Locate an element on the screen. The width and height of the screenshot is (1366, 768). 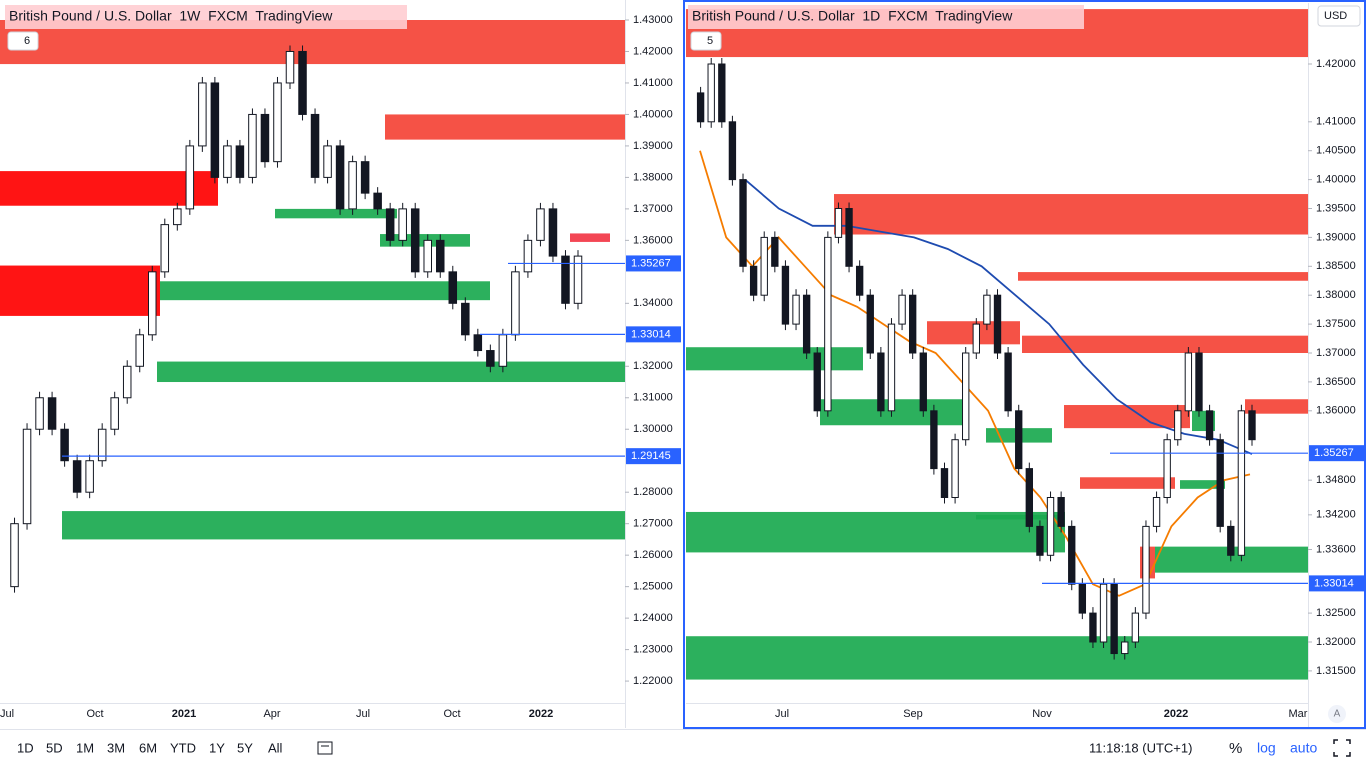
time-label: 2022 is located at coordinates (541, 714).